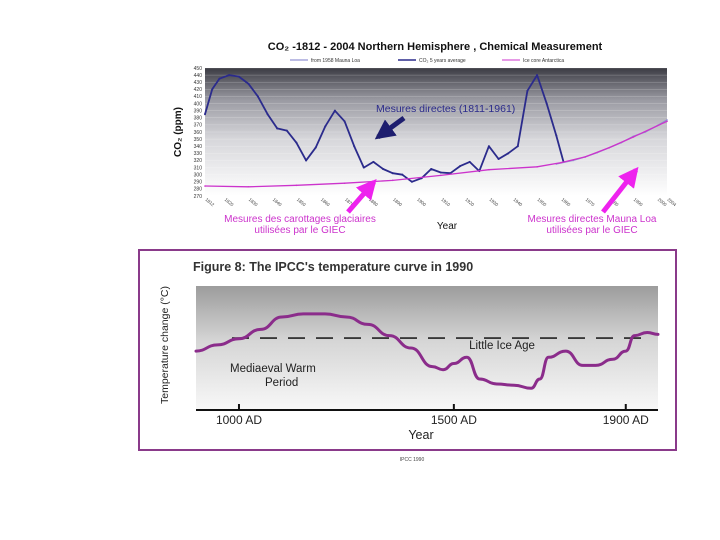 Image resolution: width=720 pixels, height=540 pixels. Describe the element at coordinates (198, 126) in the screenshot. I see `co2-y-tick-label: 370` at that location.